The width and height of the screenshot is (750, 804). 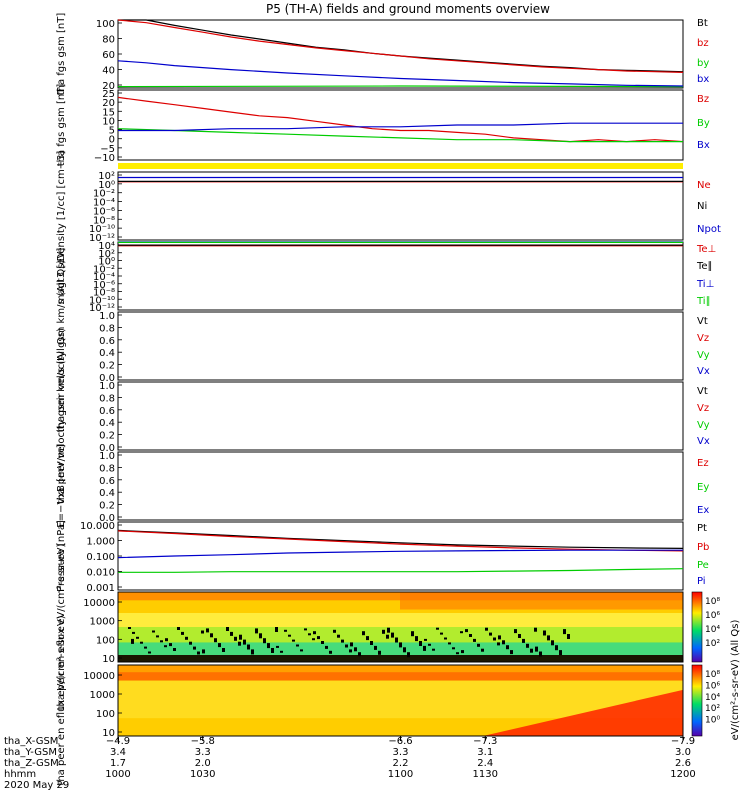 I want to click on x-tick-label: 3.0, so click(x=683, y=752).